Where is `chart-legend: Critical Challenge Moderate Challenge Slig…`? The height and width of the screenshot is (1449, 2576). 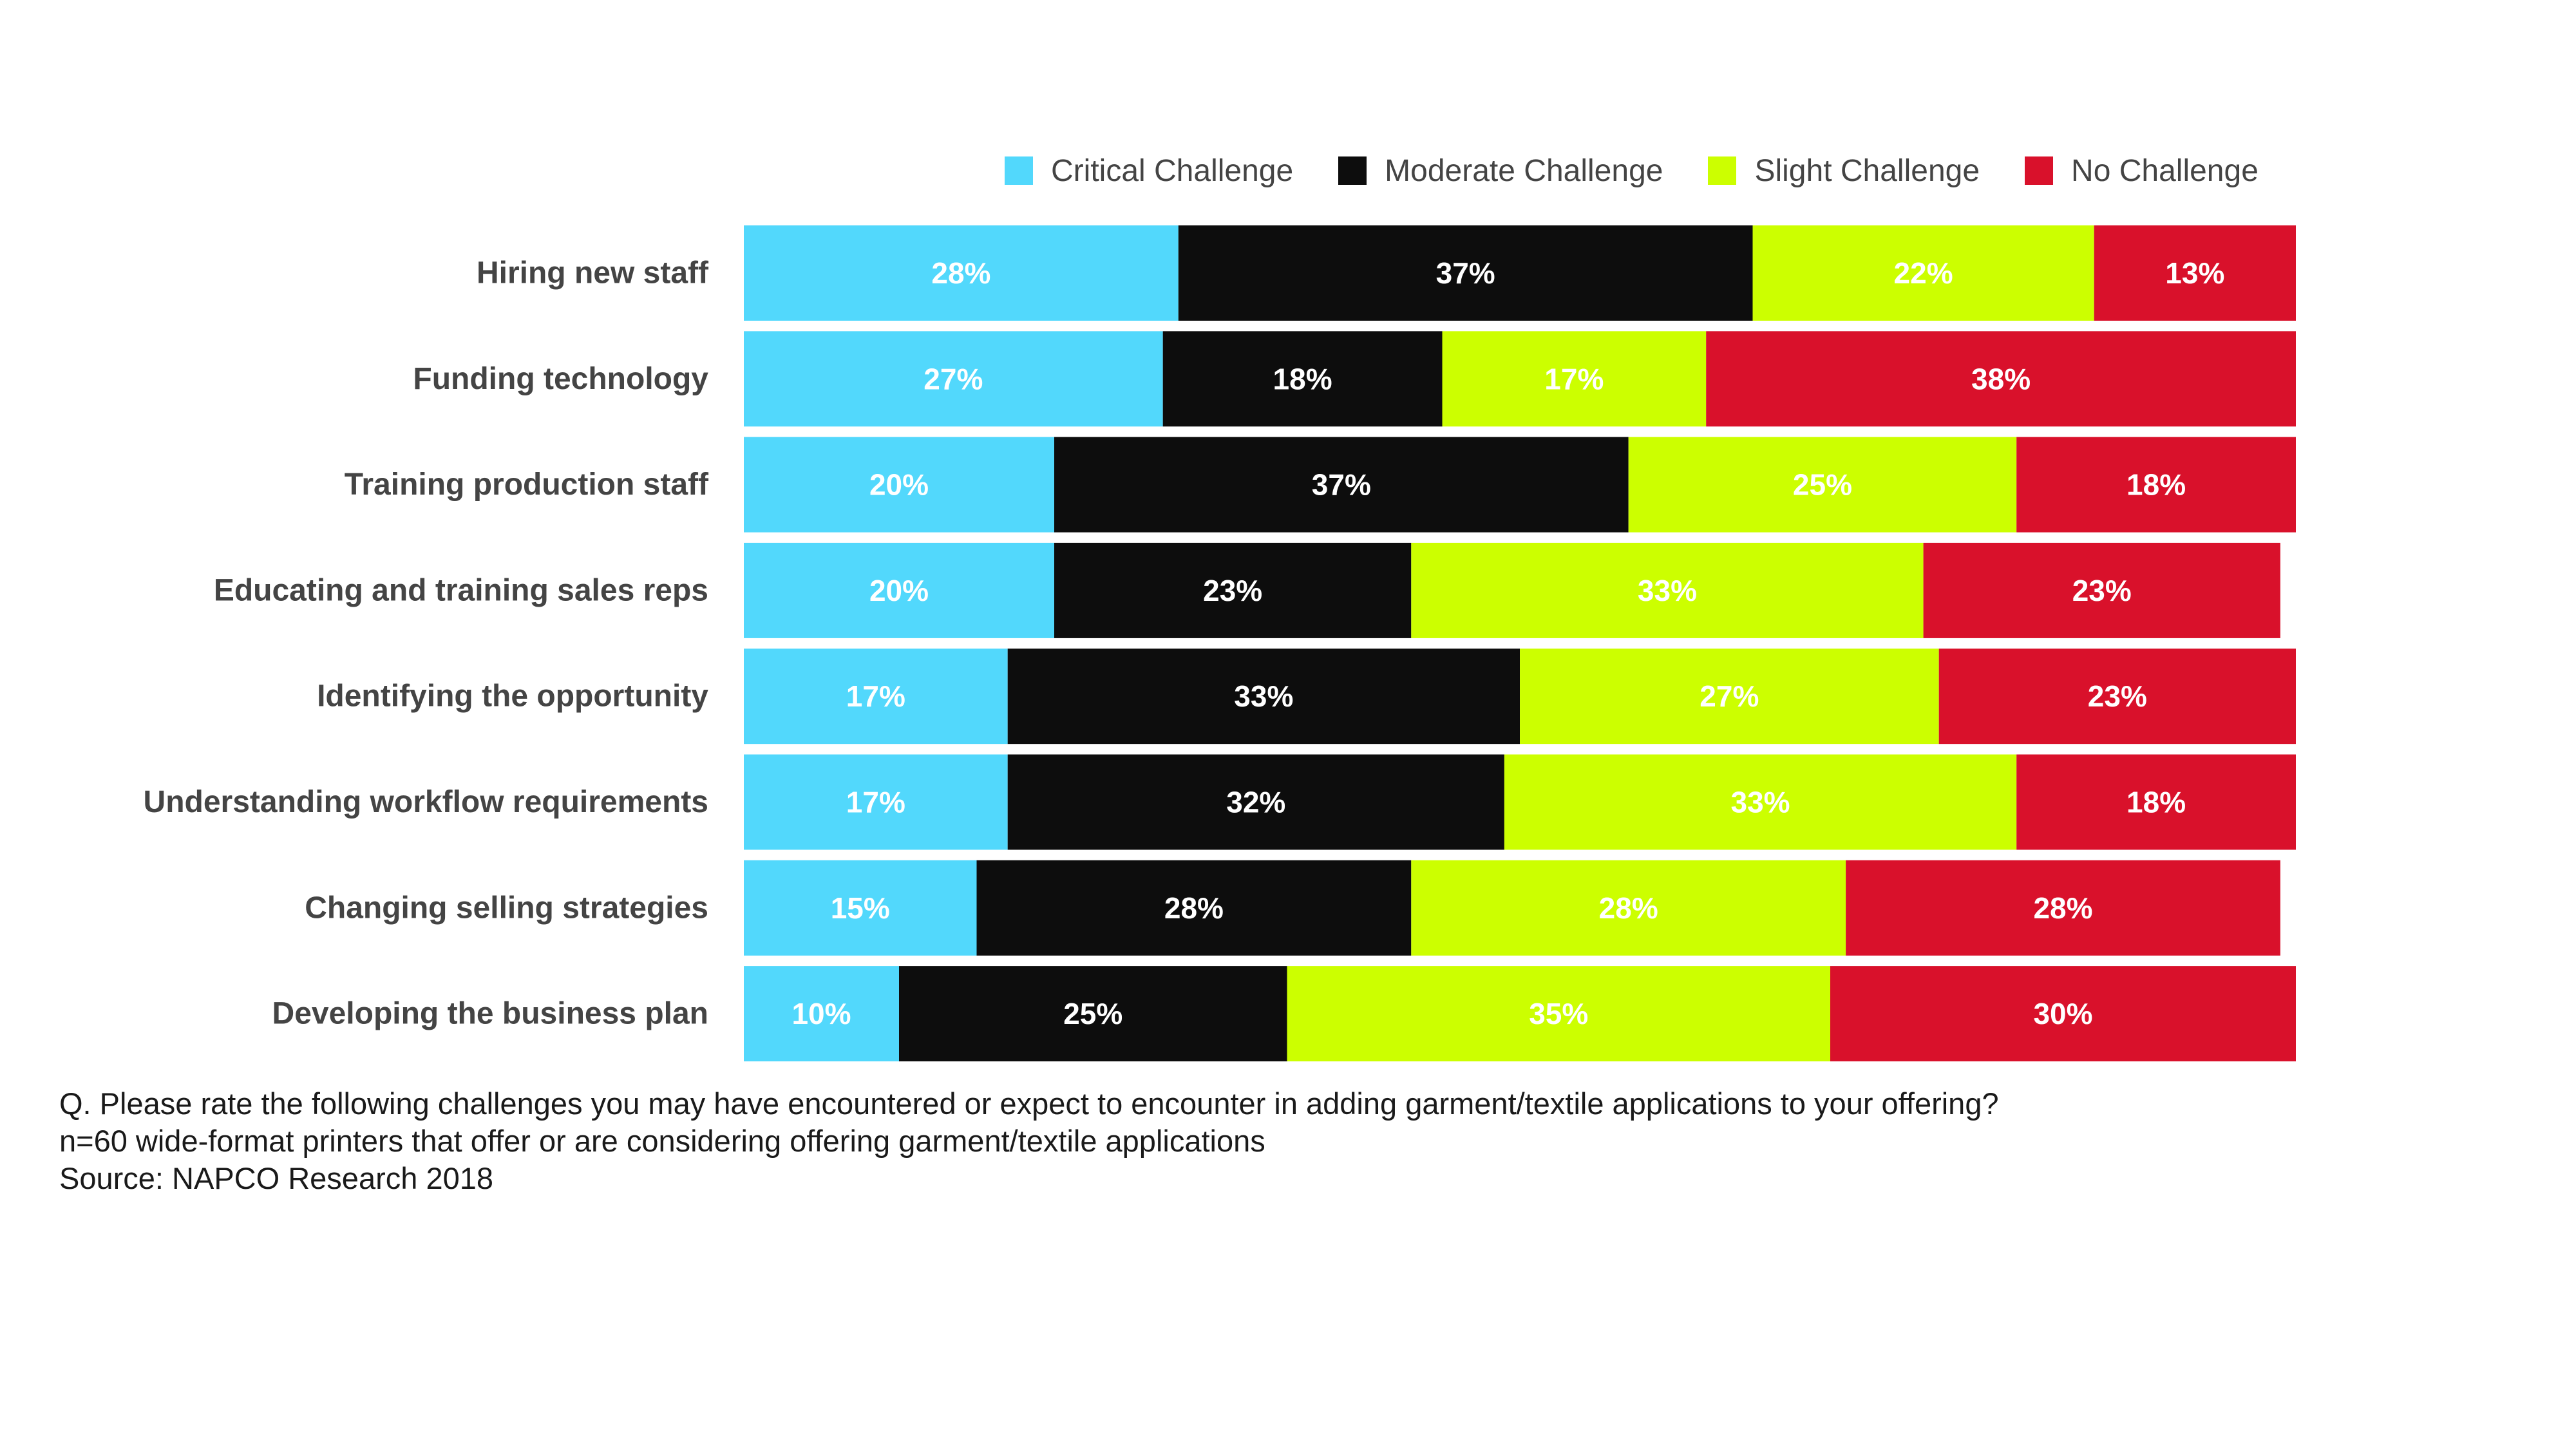
chart-legend: Critical Challenge Moderate Challenge Slig… is located at coordinates (1632, 170).